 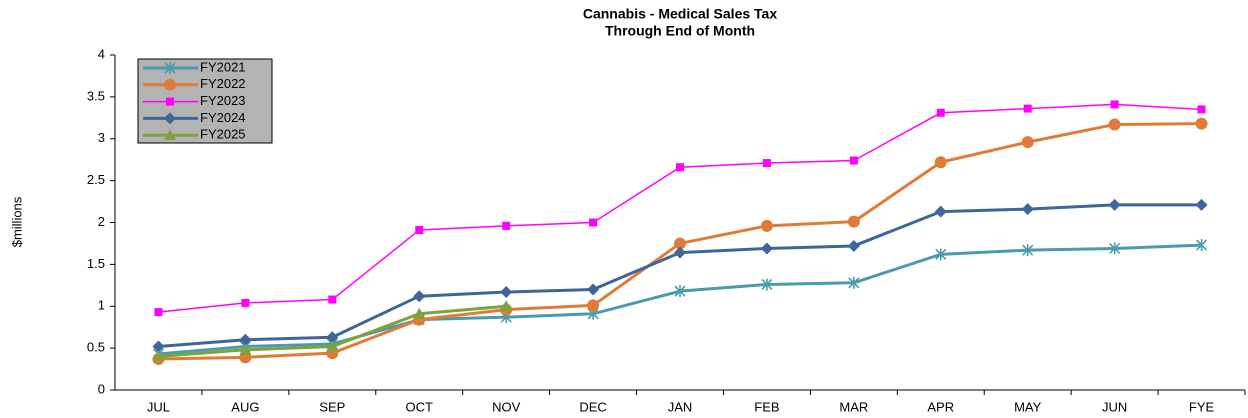 I want to click on x-tick-label: NOV, so click(x=506, y=406).